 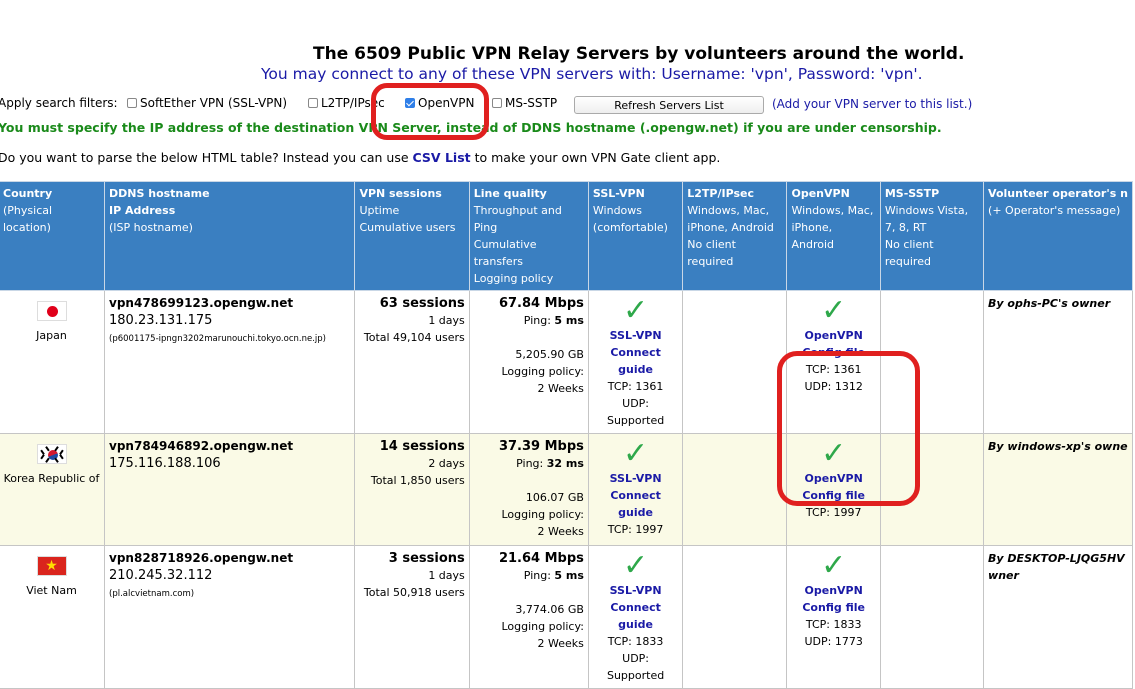 I want to click on filter-l2tp-checkbox, so click(x=313, y=103).